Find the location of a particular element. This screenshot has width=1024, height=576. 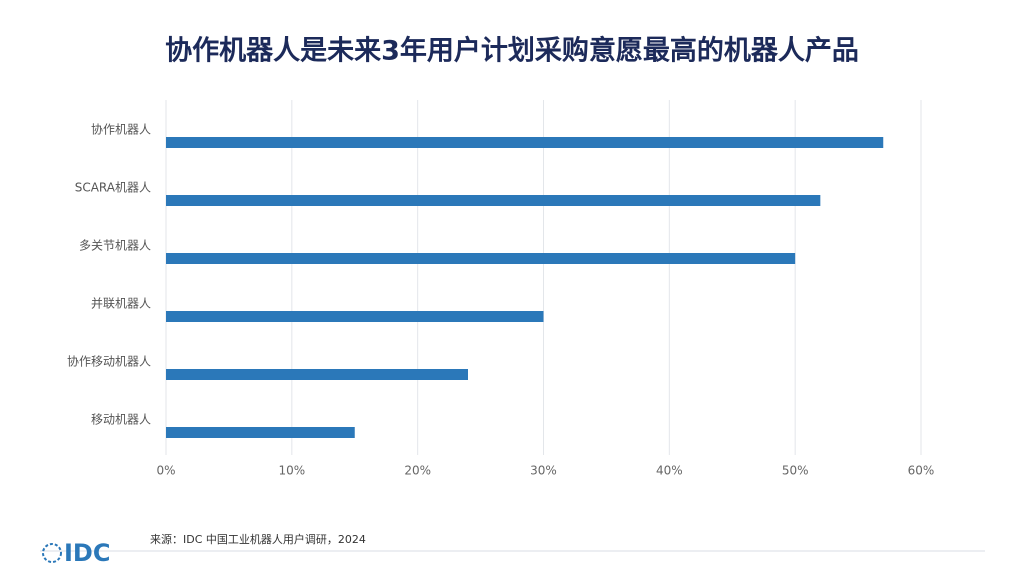

x-tick-label: 0% is located at coordinates (165, 471).